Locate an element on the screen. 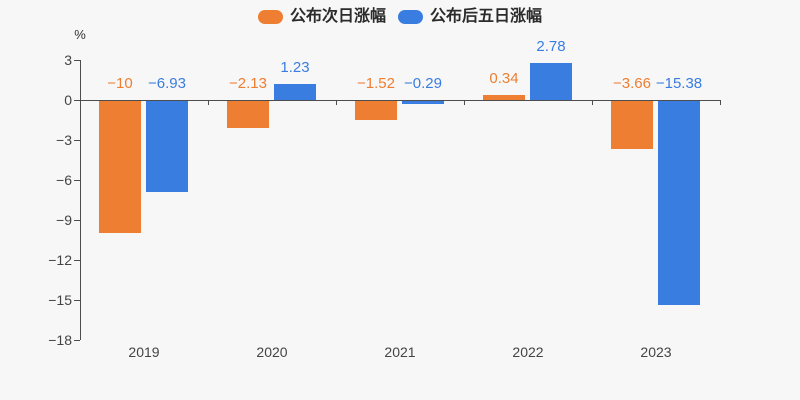 The height and width of the screenshot is (400, 800). value-label: −15.38 is located at coordinates (679, 83).